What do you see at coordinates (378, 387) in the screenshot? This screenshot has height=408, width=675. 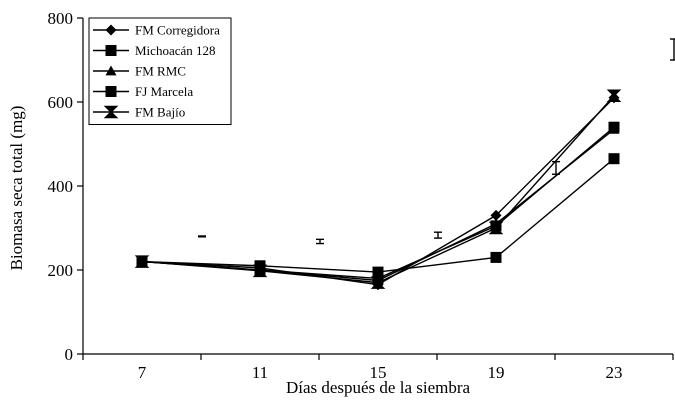 I see `x-axis-title: Días después de la siembra` at bounding box center [378, 387].